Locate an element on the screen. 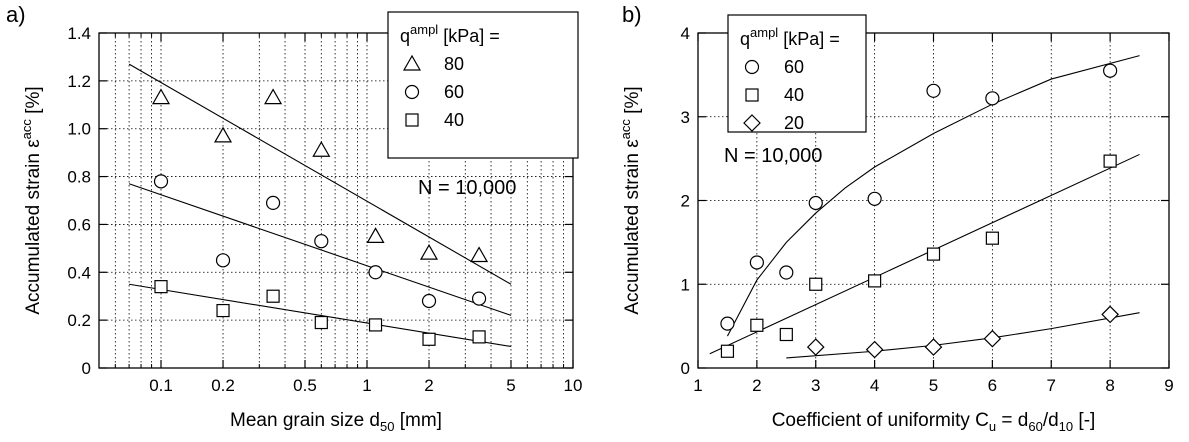 The width and height of the screenshot is (1189, 442). legend-title: qampl [kPa] = is located at coordinates (790, 37).